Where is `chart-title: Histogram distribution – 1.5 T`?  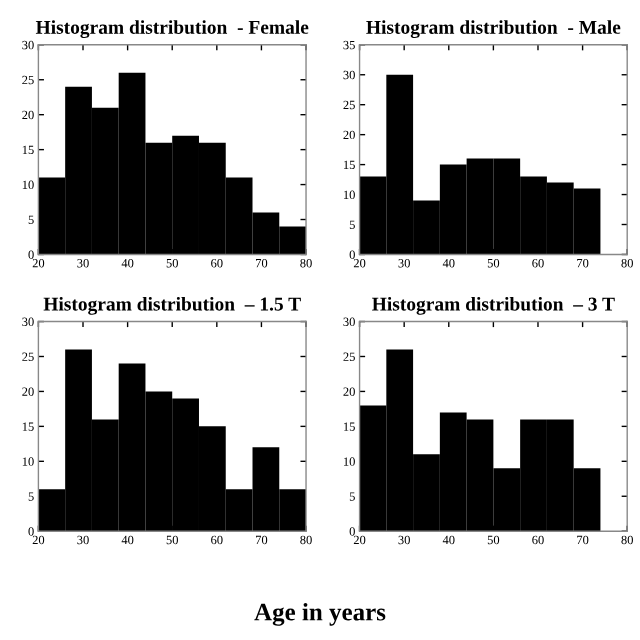
chart-title: Histogram distribution – 1.5 T is located at coordinates (172, 305).